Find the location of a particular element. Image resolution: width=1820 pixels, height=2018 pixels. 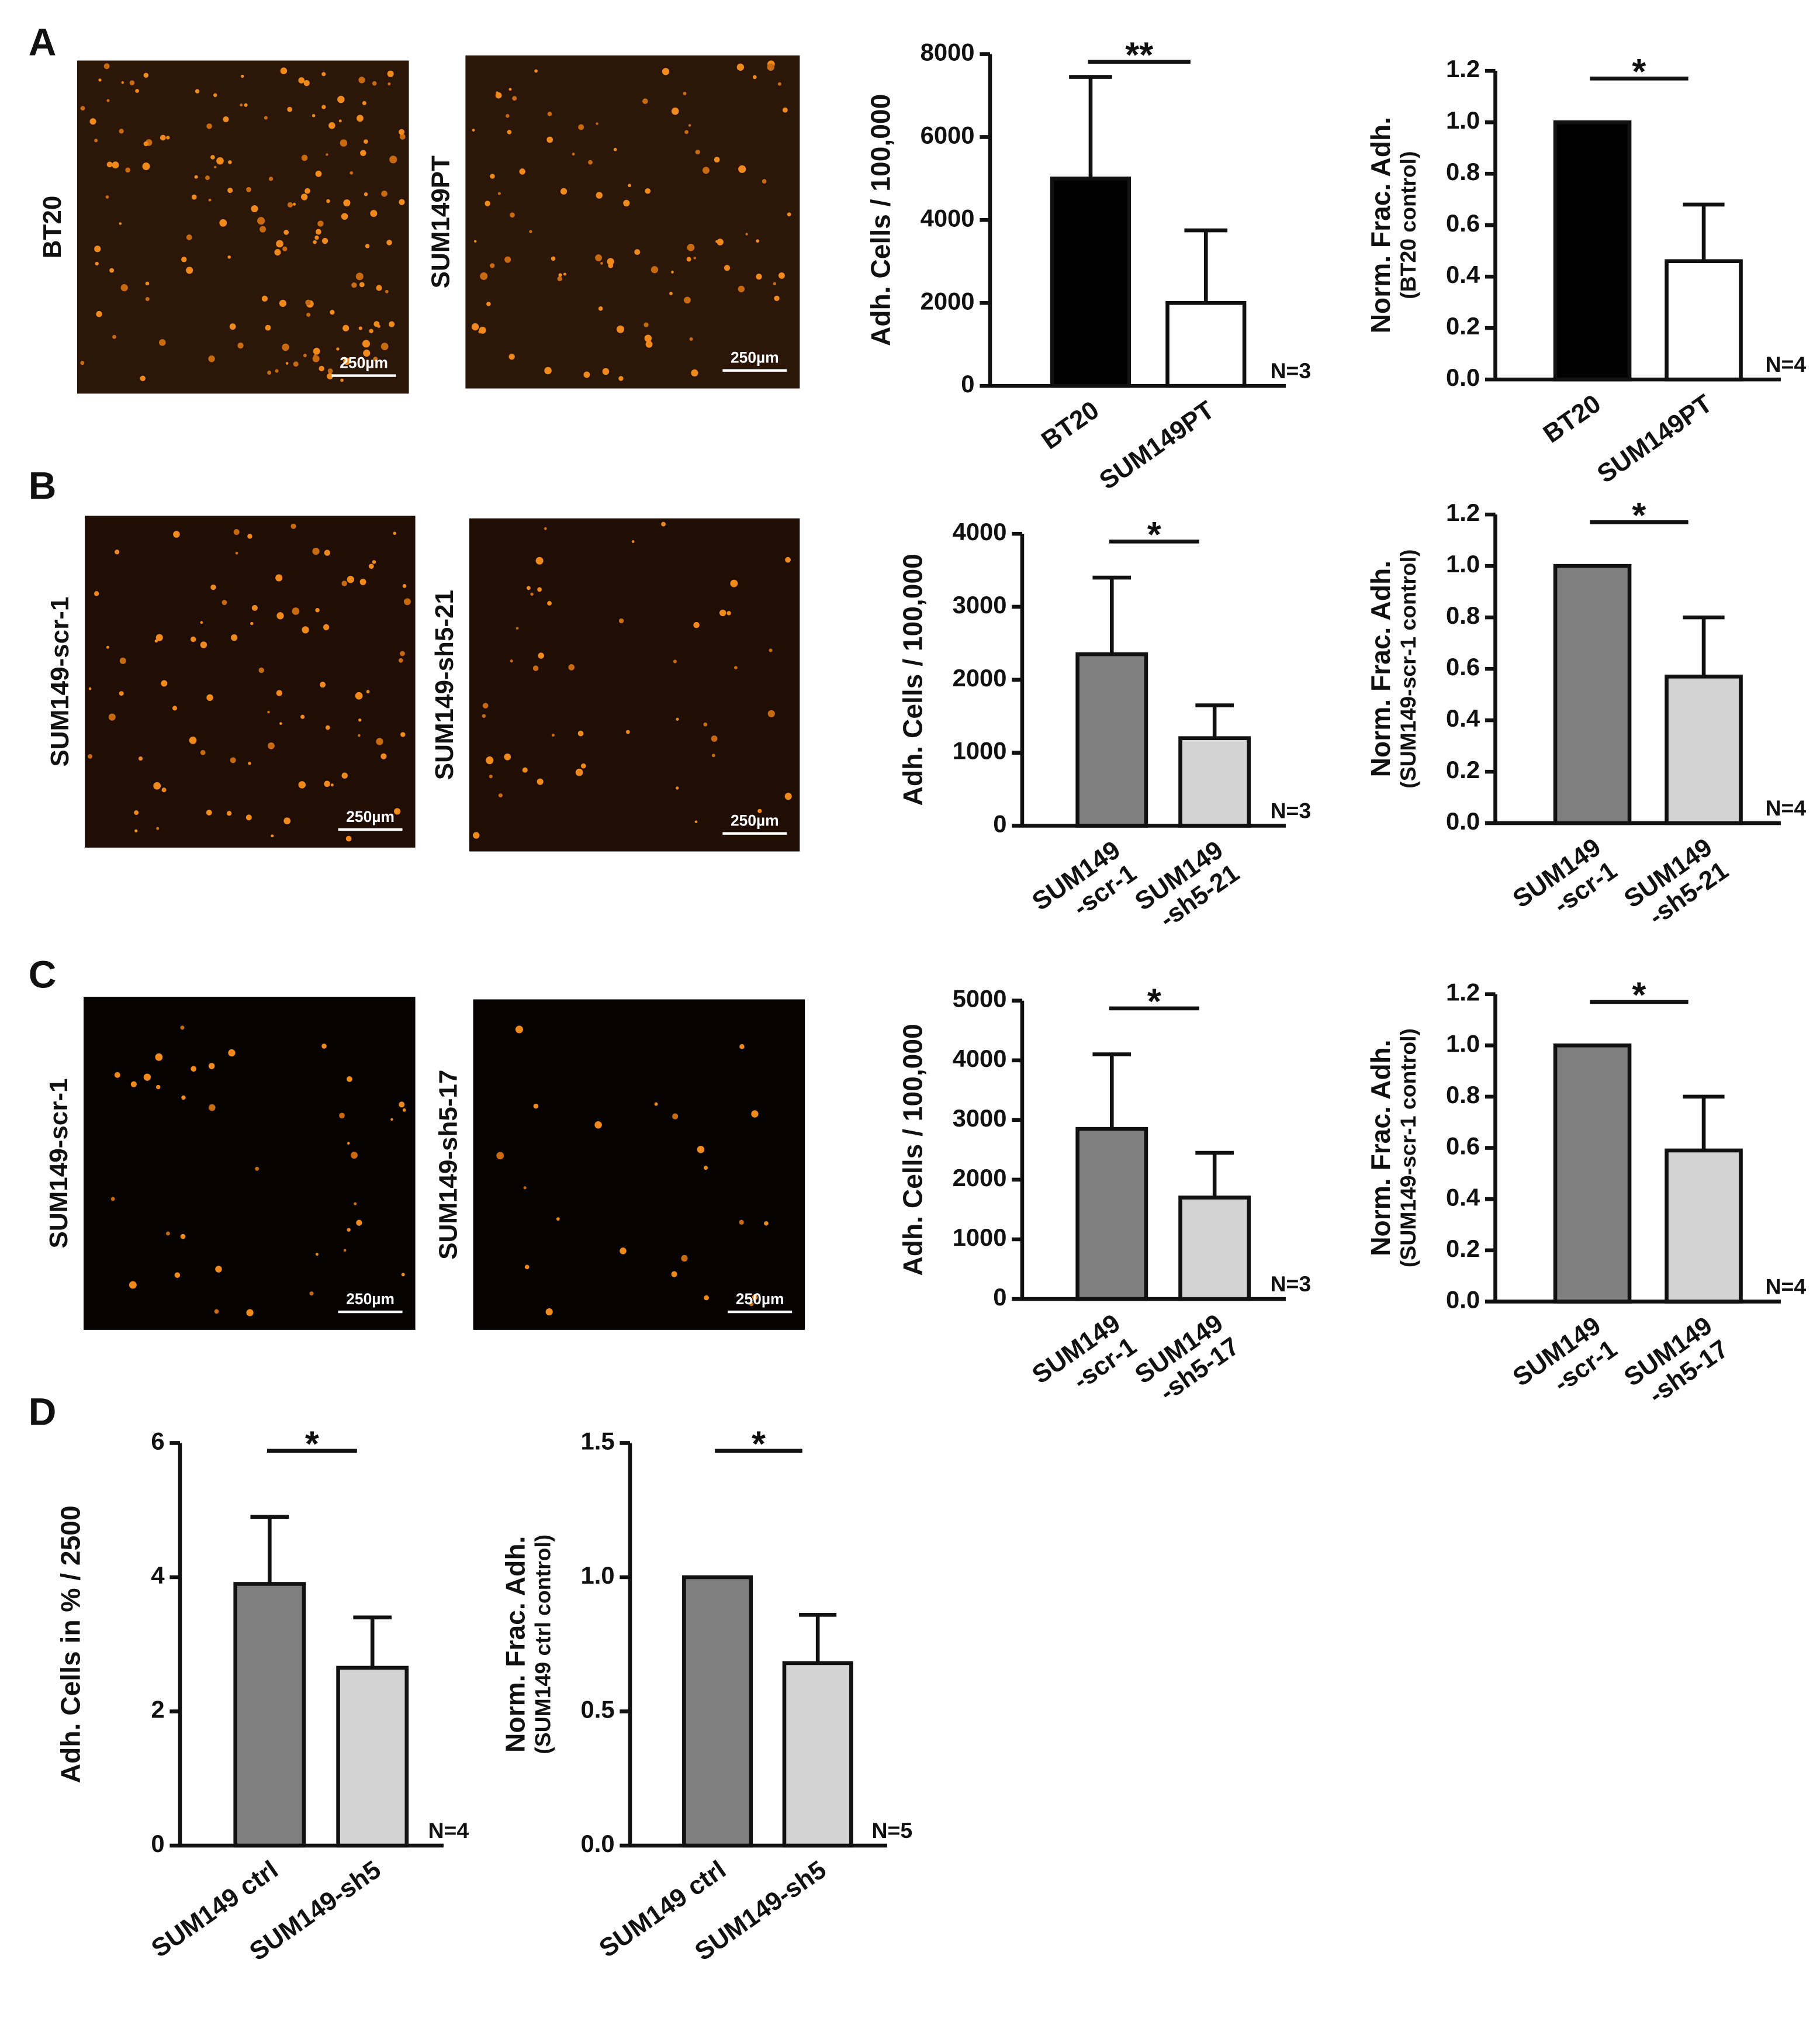

y-tick-label: 4 is located at coordinates (158, 1575).